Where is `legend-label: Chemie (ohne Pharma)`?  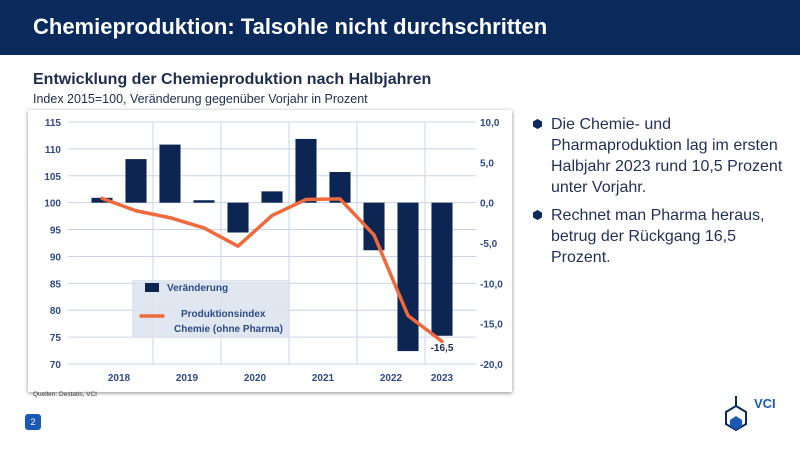
legend-label: Chemie (ohne Pharma) is located at coordinates (228, 329).